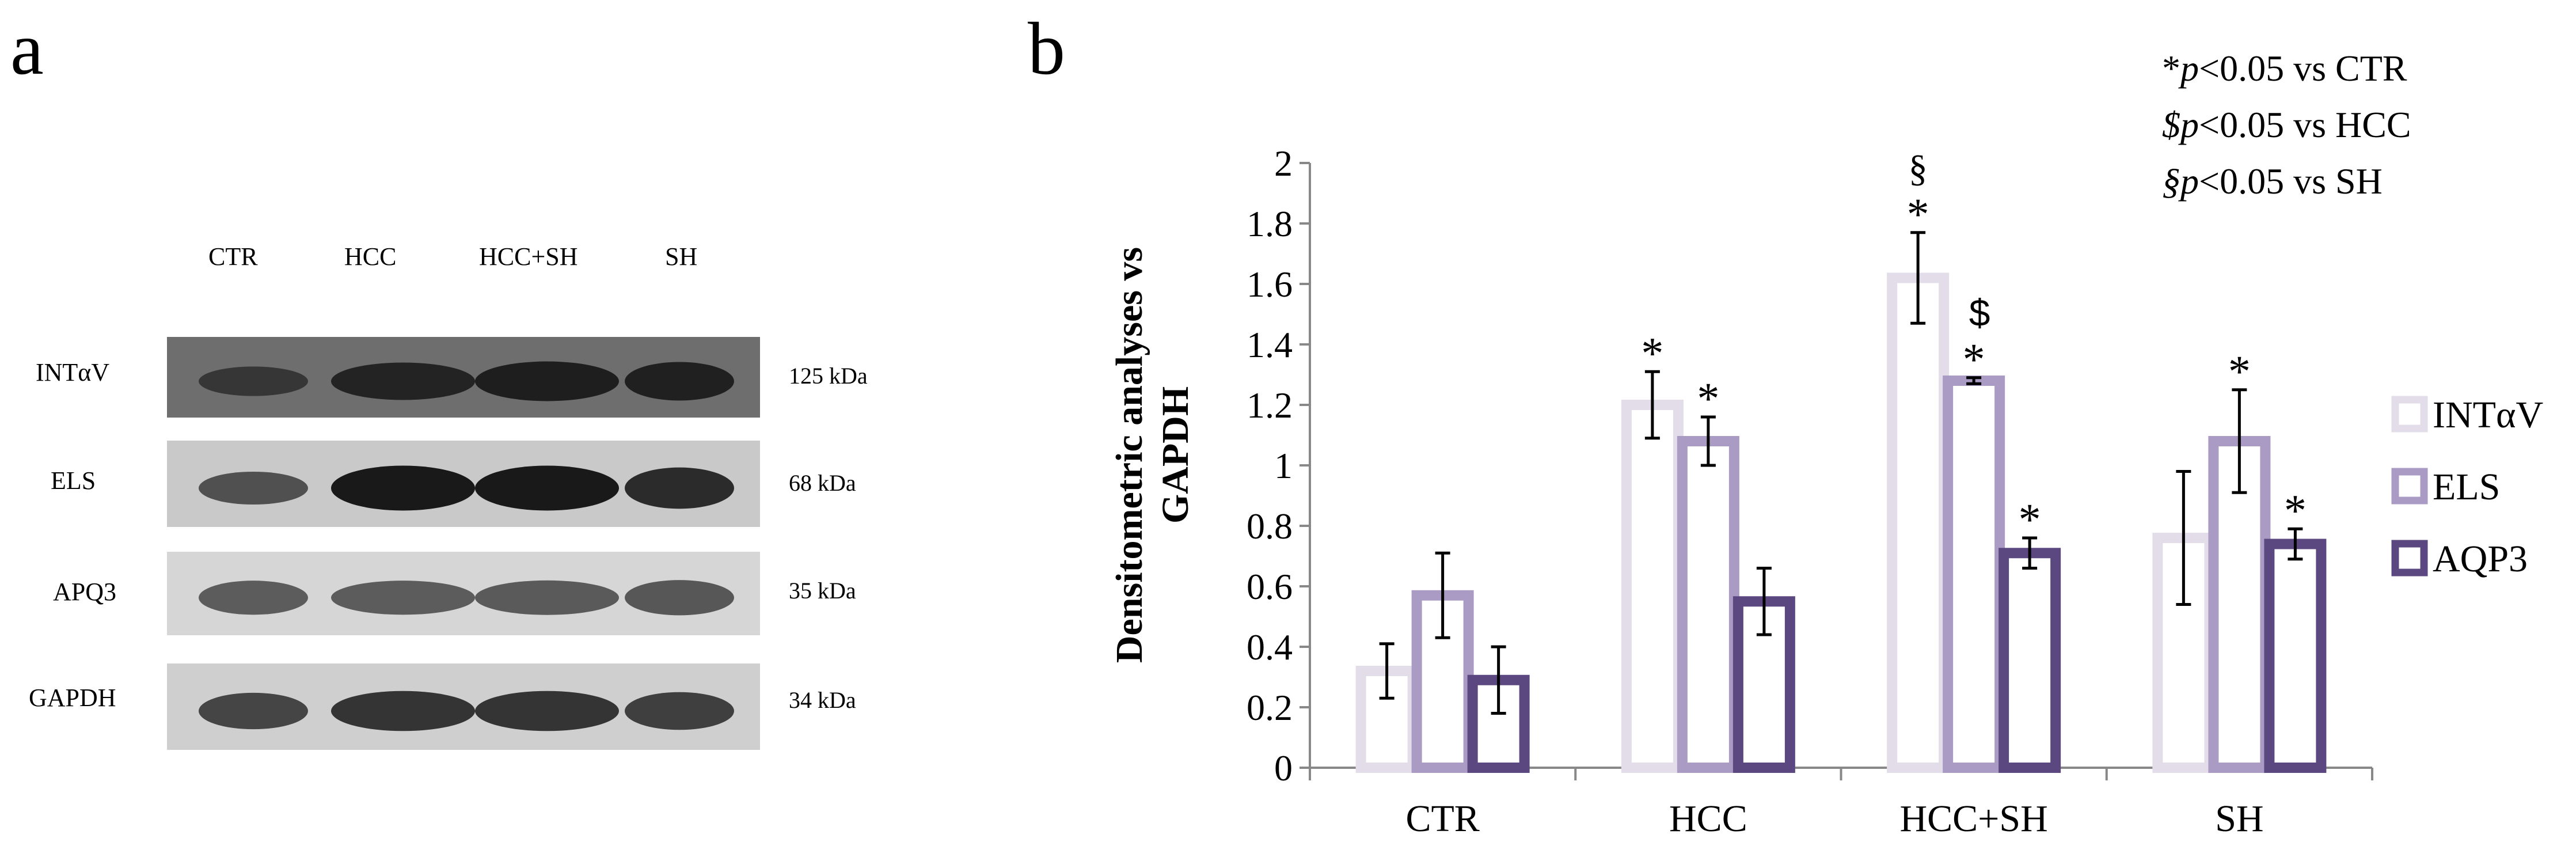  What do you see at coordinates (460, 259) in the screenshot?
I see `lane-labels: CTR HCC HCC+SH SH` at bounding box center [460, 259].